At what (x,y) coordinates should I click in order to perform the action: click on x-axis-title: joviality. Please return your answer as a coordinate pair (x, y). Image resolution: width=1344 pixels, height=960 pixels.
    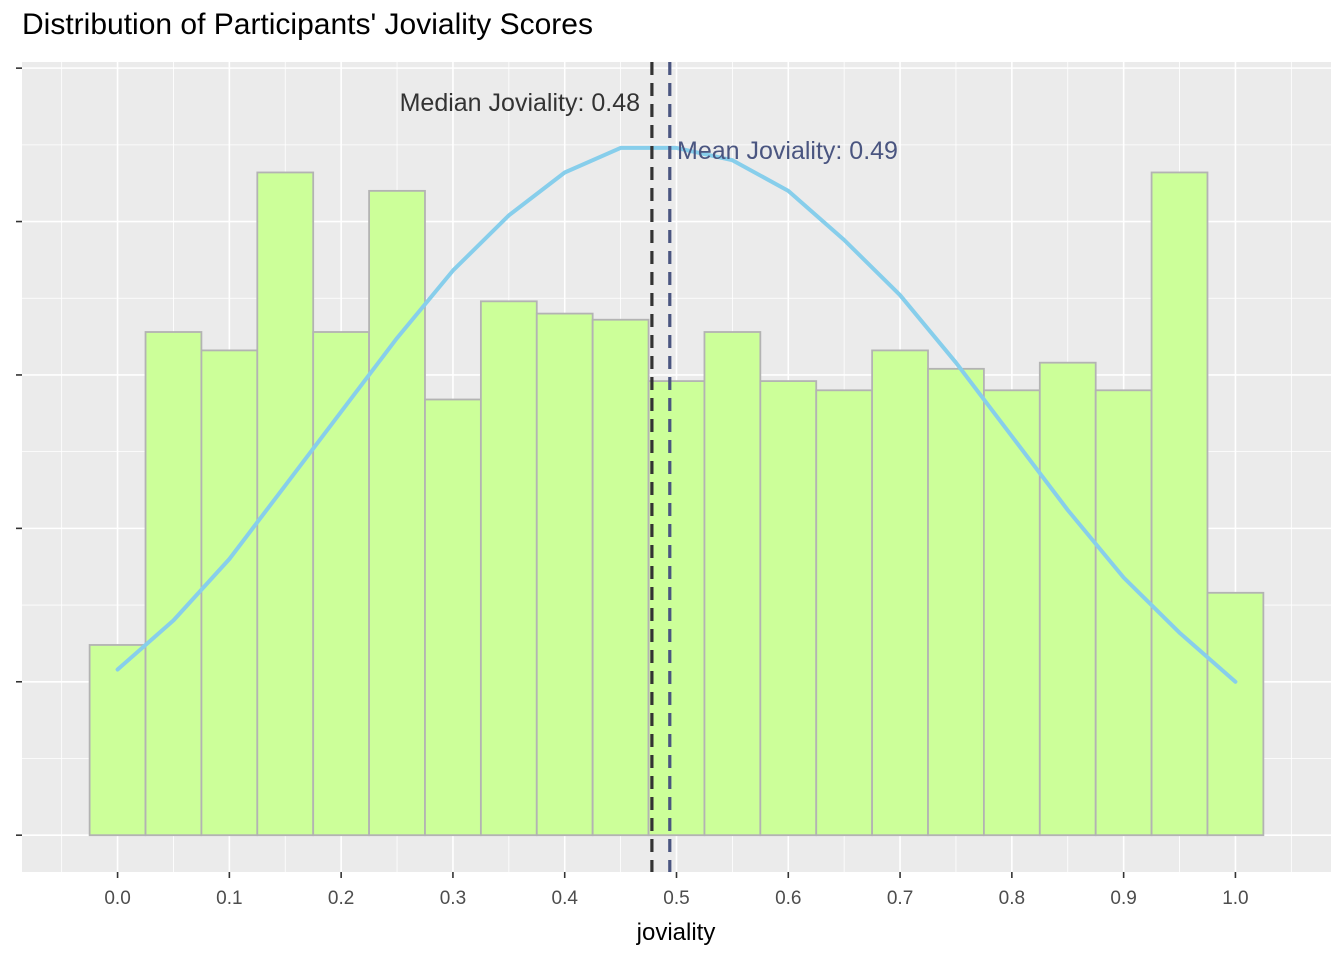
    Looking at the image, I should click on (676, 932).